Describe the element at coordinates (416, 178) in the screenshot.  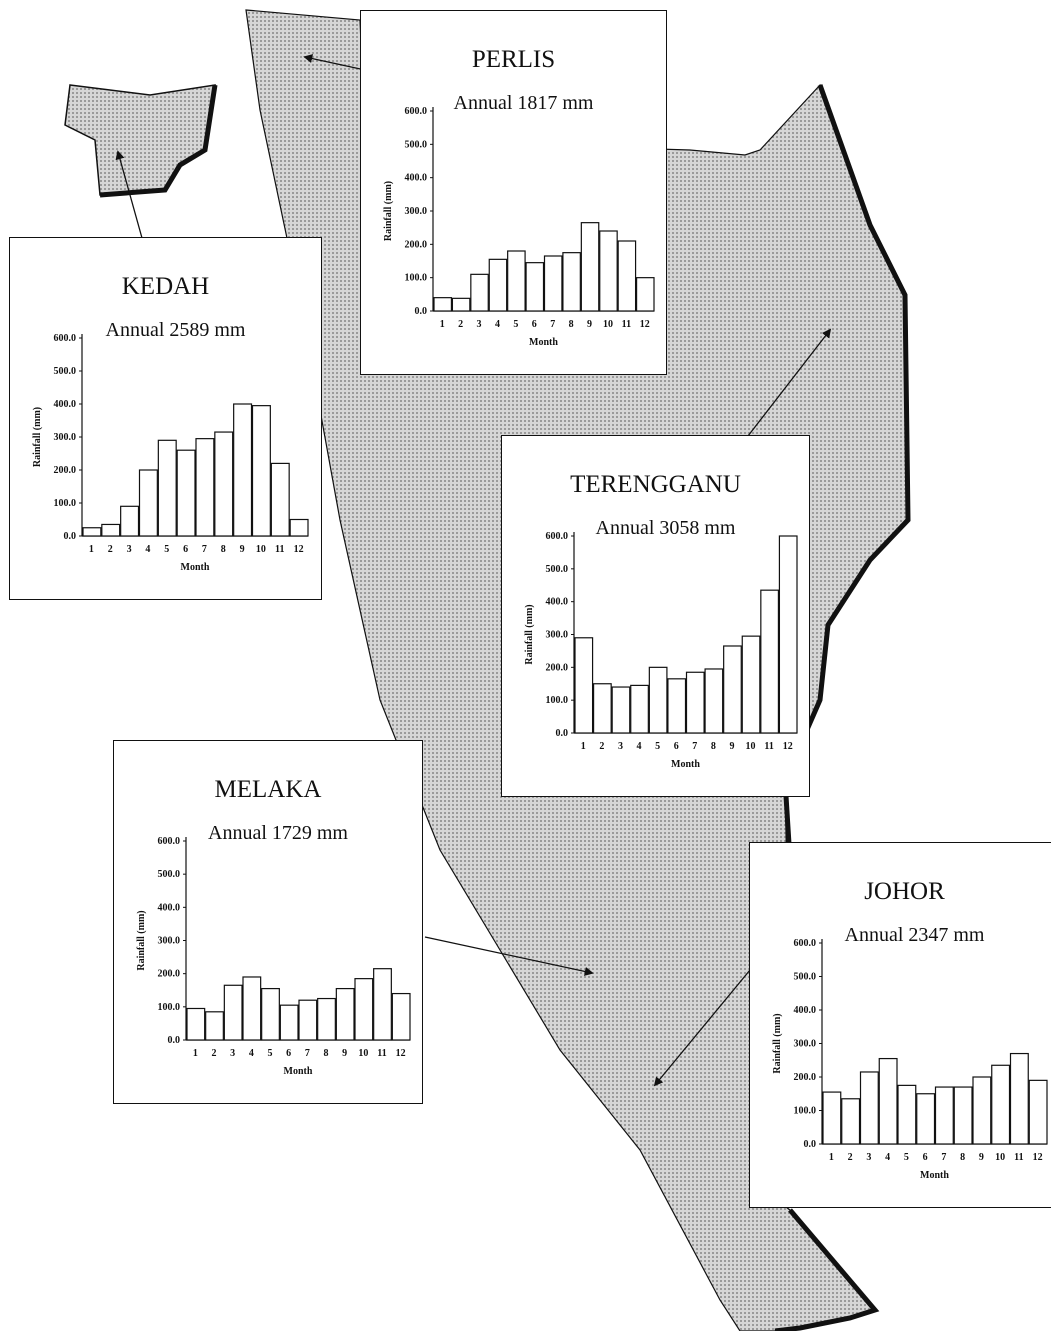
I see `y-tick-label: 400.0` at that location.